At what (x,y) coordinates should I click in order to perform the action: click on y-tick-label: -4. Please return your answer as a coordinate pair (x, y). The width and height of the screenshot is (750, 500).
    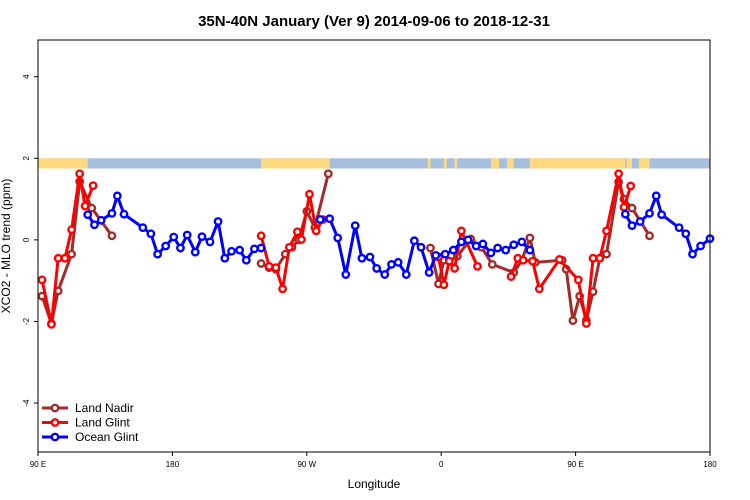
    Looking at the image, I should click on (26, 403).